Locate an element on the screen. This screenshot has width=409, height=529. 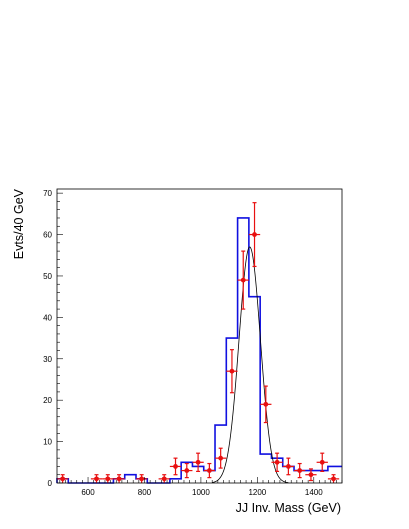
x-tick-label: 1000 is located at coordinates (201, 492).